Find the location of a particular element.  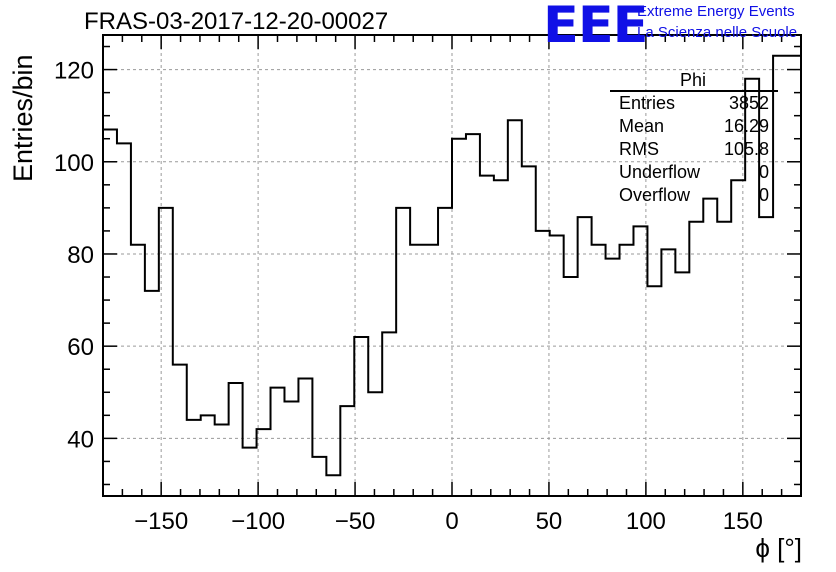

x-tick-label: 50 is located at coordinates (549, 521).